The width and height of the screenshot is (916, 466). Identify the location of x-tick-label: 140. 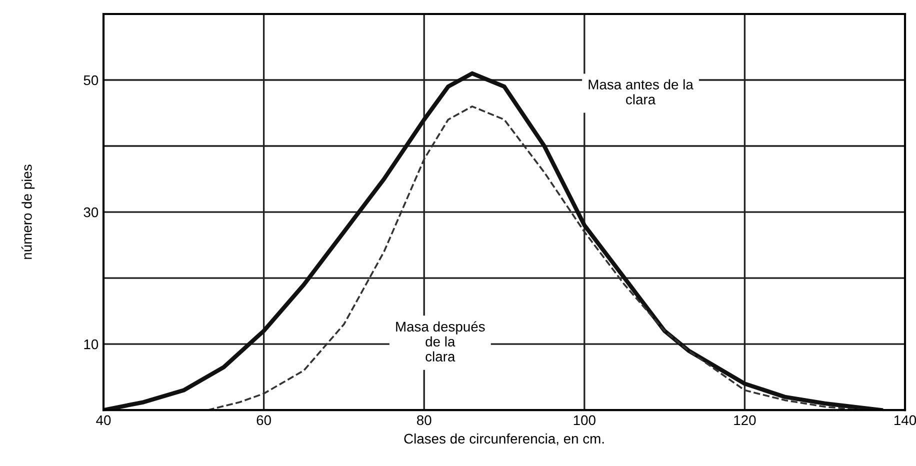
(905, 420).